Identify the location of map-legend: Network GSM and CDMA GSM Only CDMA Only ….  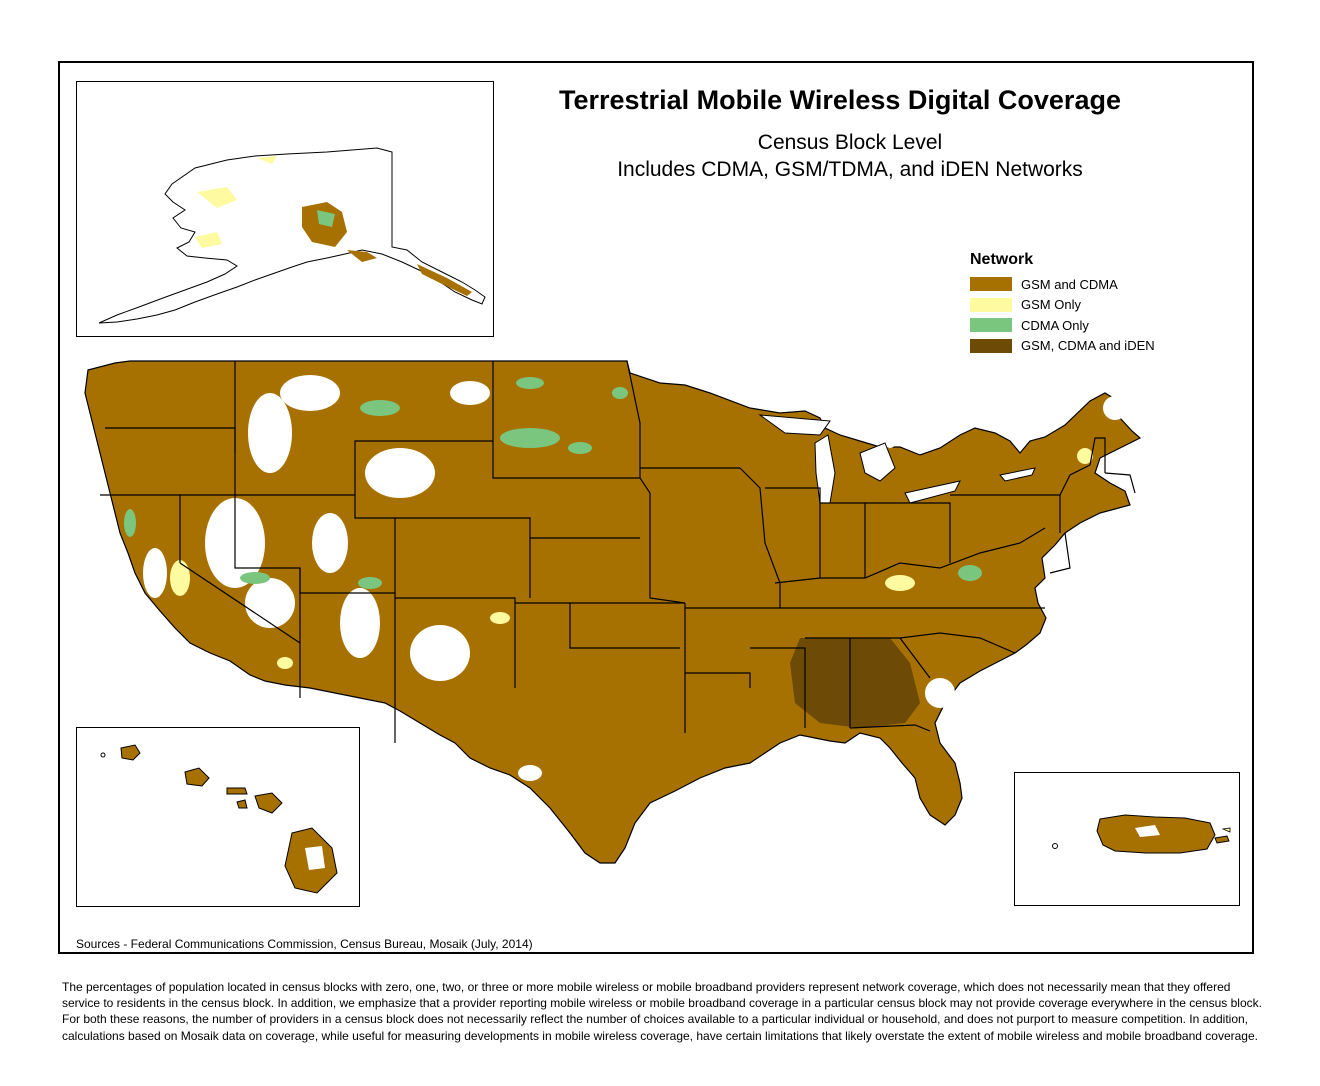
(1070, 303).